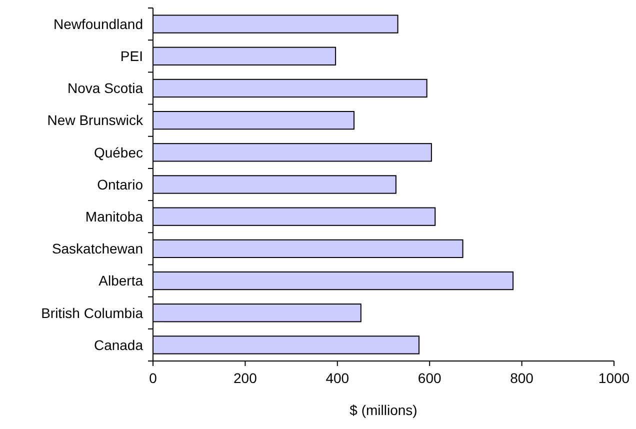  I want to click on x-tick-label: 400, so click(338, 378).